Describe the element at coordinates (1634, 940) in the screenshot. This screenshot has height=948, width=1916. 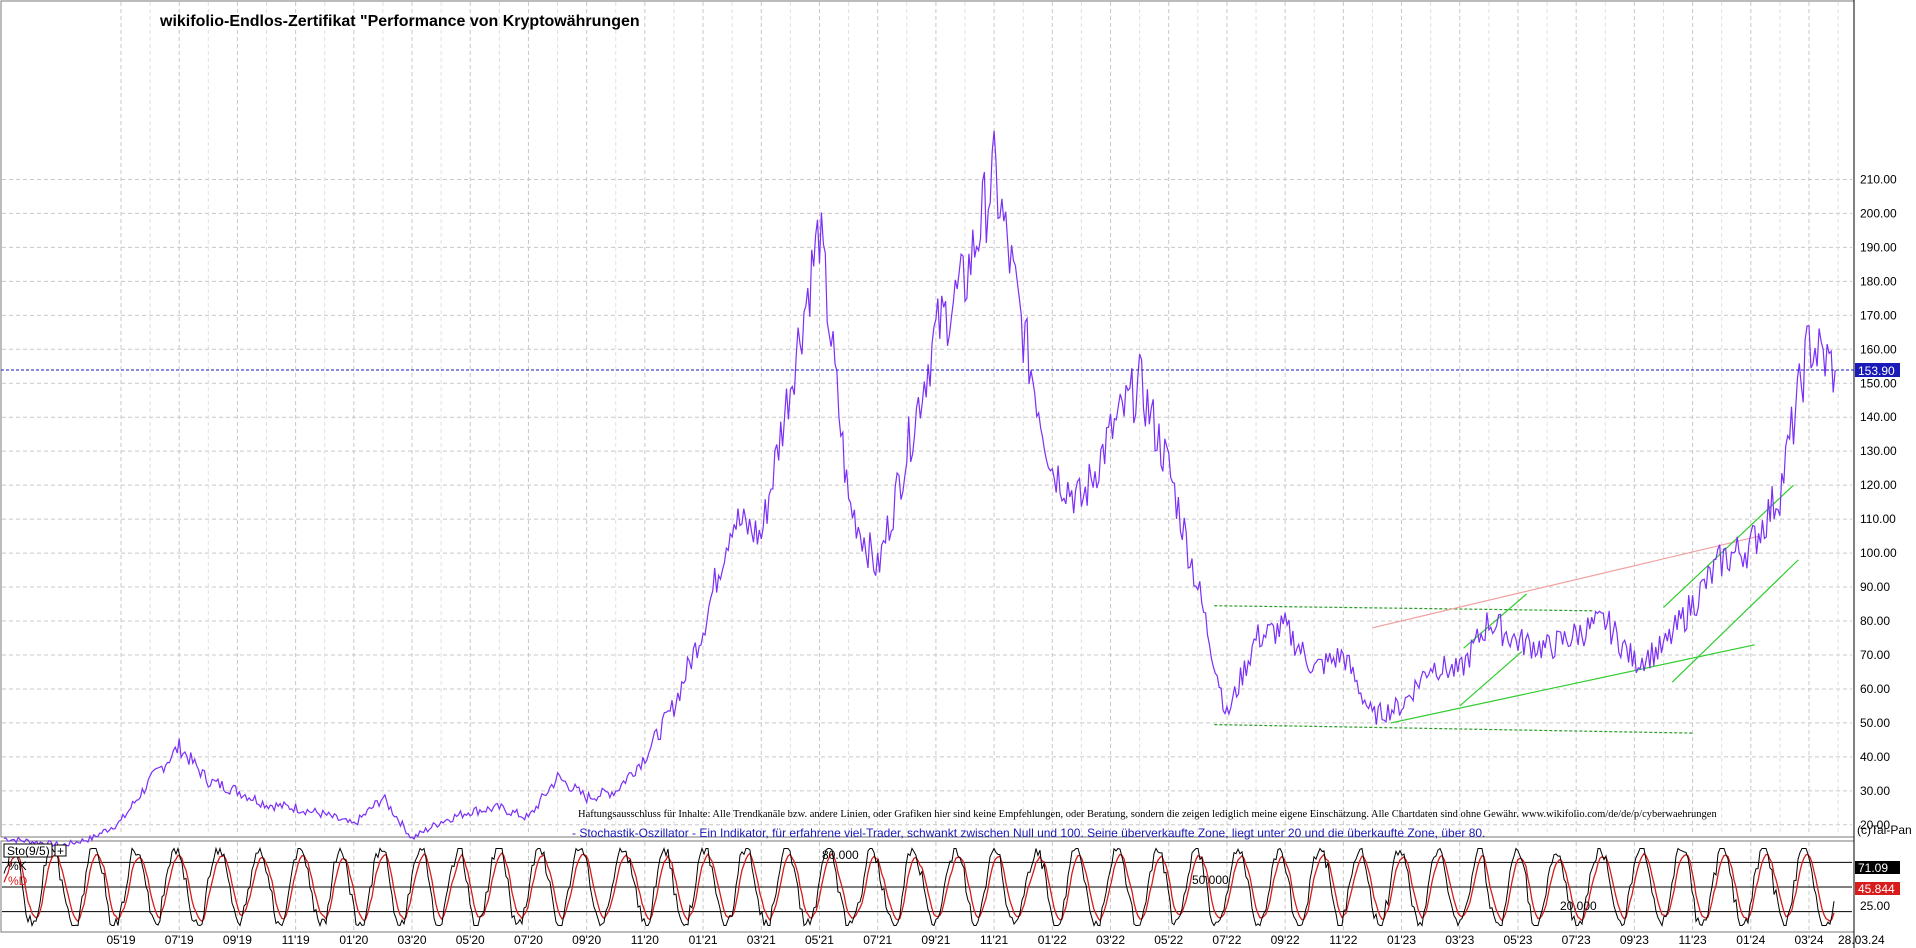
I see `x-tick-label: 09'23` at that location.